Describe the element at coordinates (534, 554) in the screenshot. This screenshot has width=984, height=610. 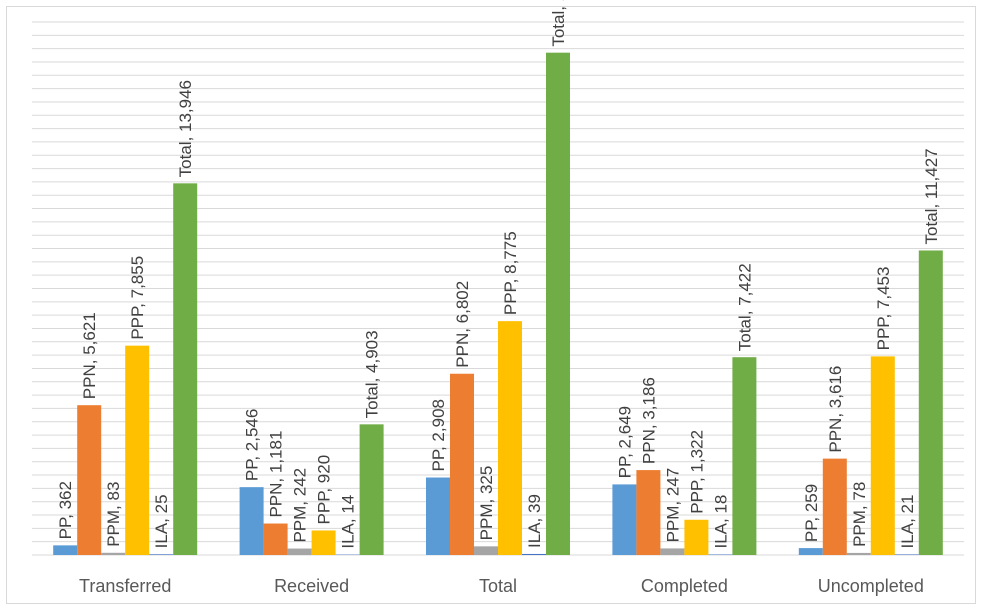
I see `bar-ila-total` at that location.